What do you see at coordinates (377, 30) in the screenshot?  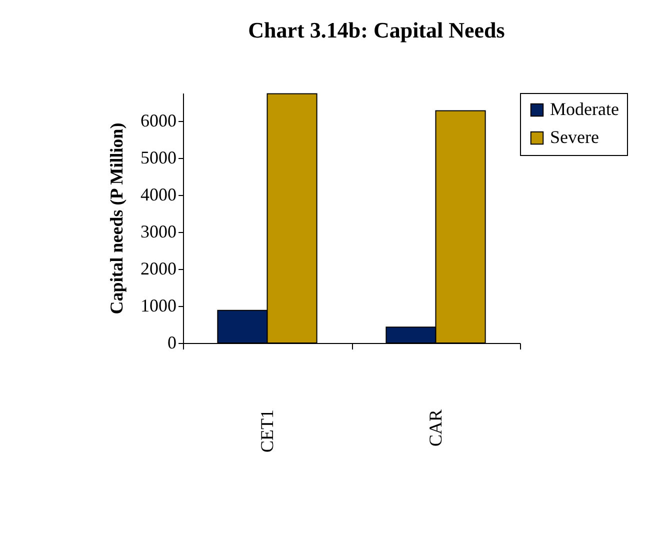 I see `chart-title: Chart 3.14b: Capital Needs` at bounding box center [377, 30].